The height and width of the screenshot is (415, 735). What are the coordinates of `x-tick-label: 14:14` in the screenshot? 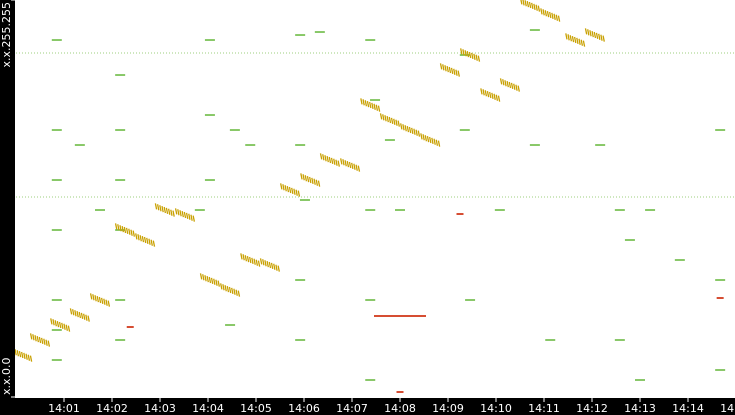 It's located at (688, 408).